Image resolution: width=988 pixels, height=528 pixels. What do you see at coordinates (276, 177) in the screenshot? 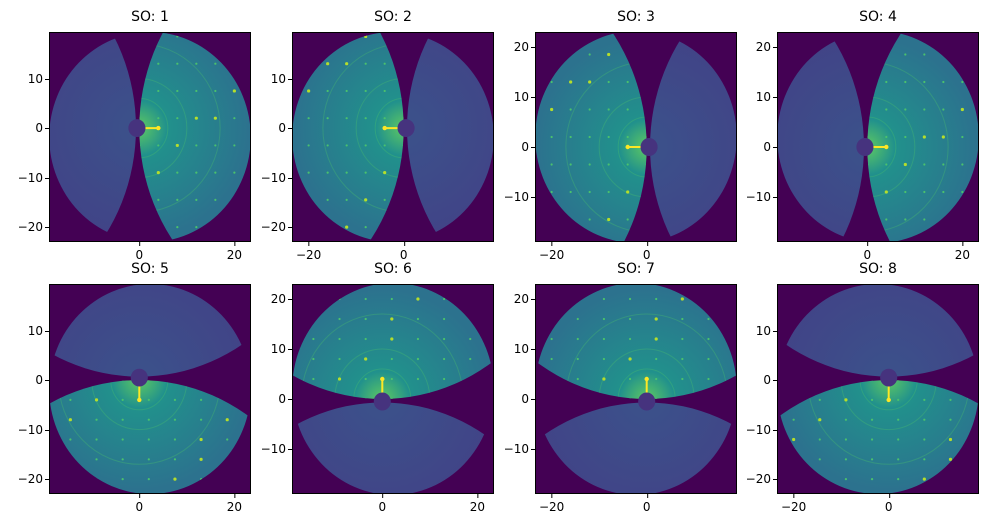
I see `y-tick-label: −10` at bounding box center [276, 177].